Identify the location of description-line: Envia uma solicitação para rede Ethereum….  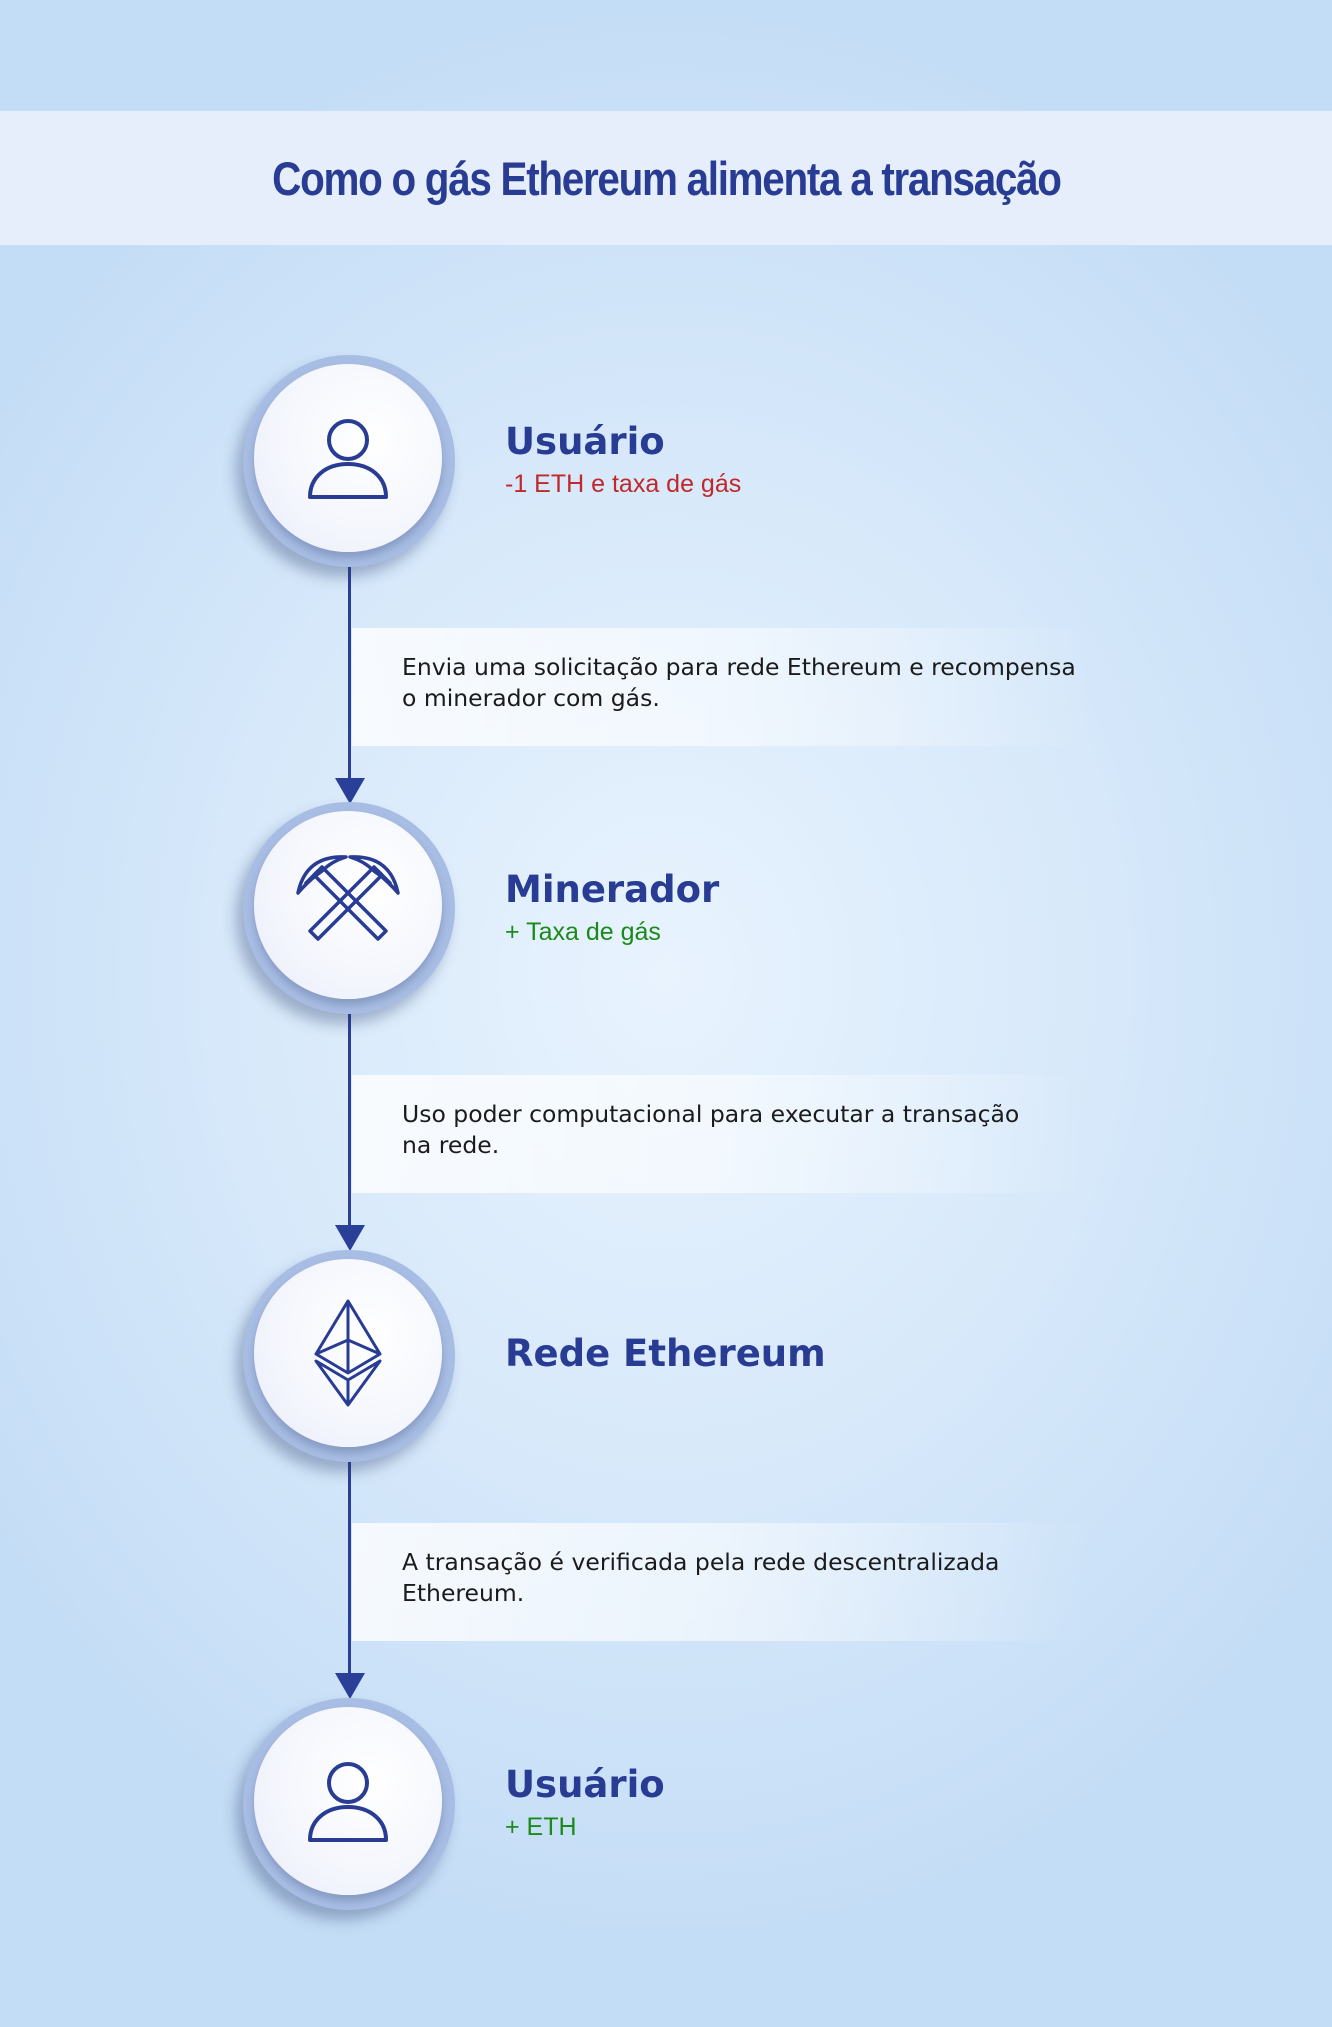
(739, 667).